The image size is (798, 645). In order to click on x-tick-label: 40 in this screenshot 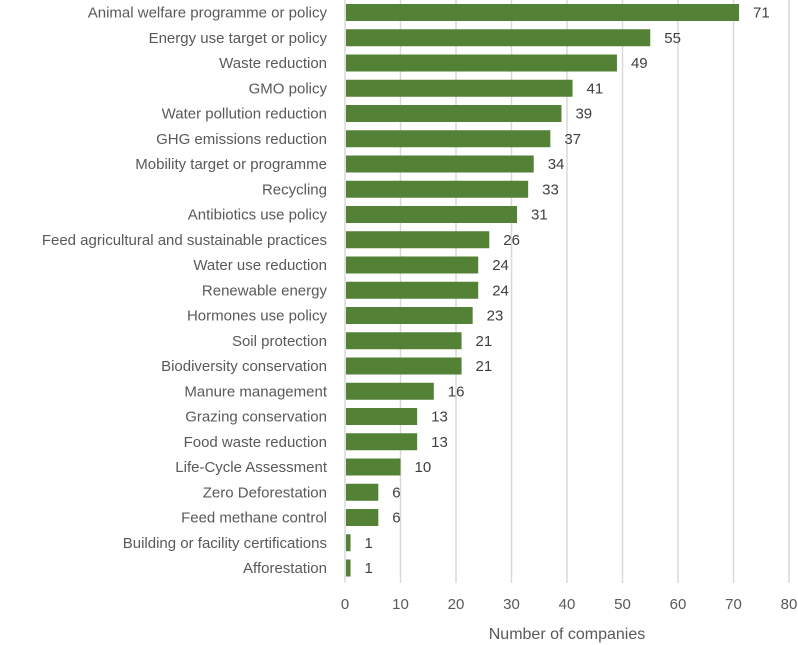, I will do `click(567, 604)`.